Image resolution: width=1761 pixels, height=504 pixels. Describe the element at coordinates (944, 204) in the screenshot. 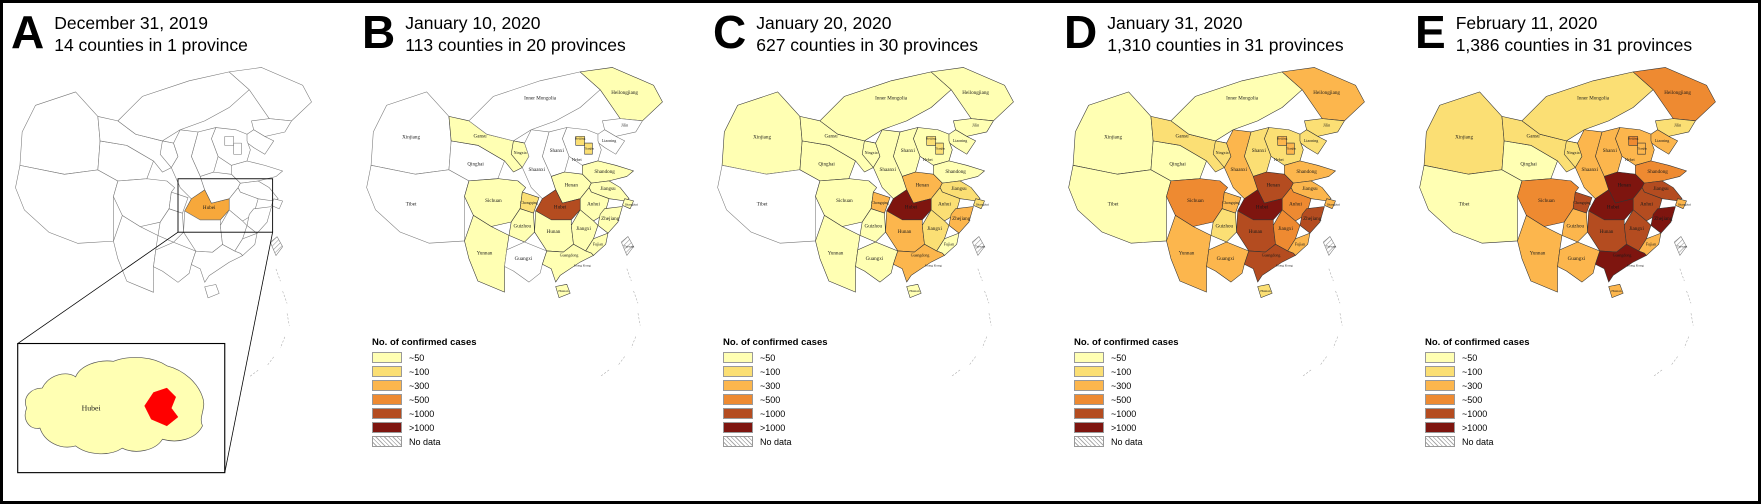

I see `province-label-anhui: Anhui` at that location.